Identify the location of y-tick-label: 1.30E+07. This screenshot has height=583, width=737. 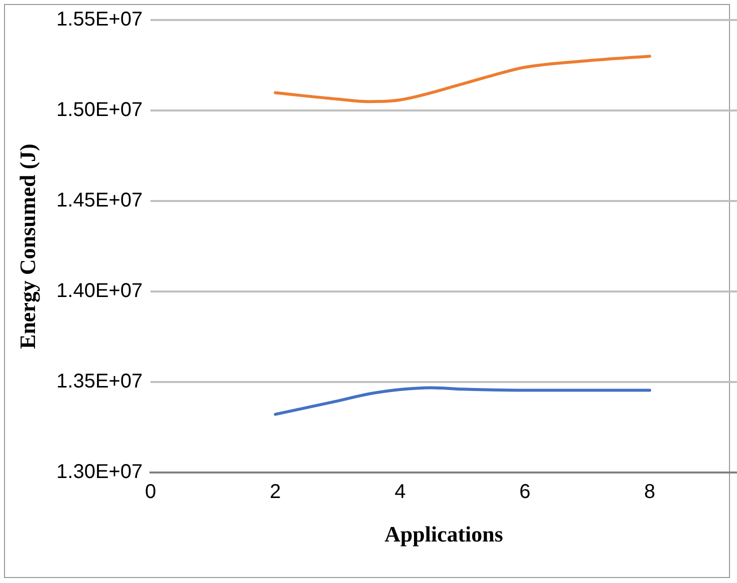
(99, 472).